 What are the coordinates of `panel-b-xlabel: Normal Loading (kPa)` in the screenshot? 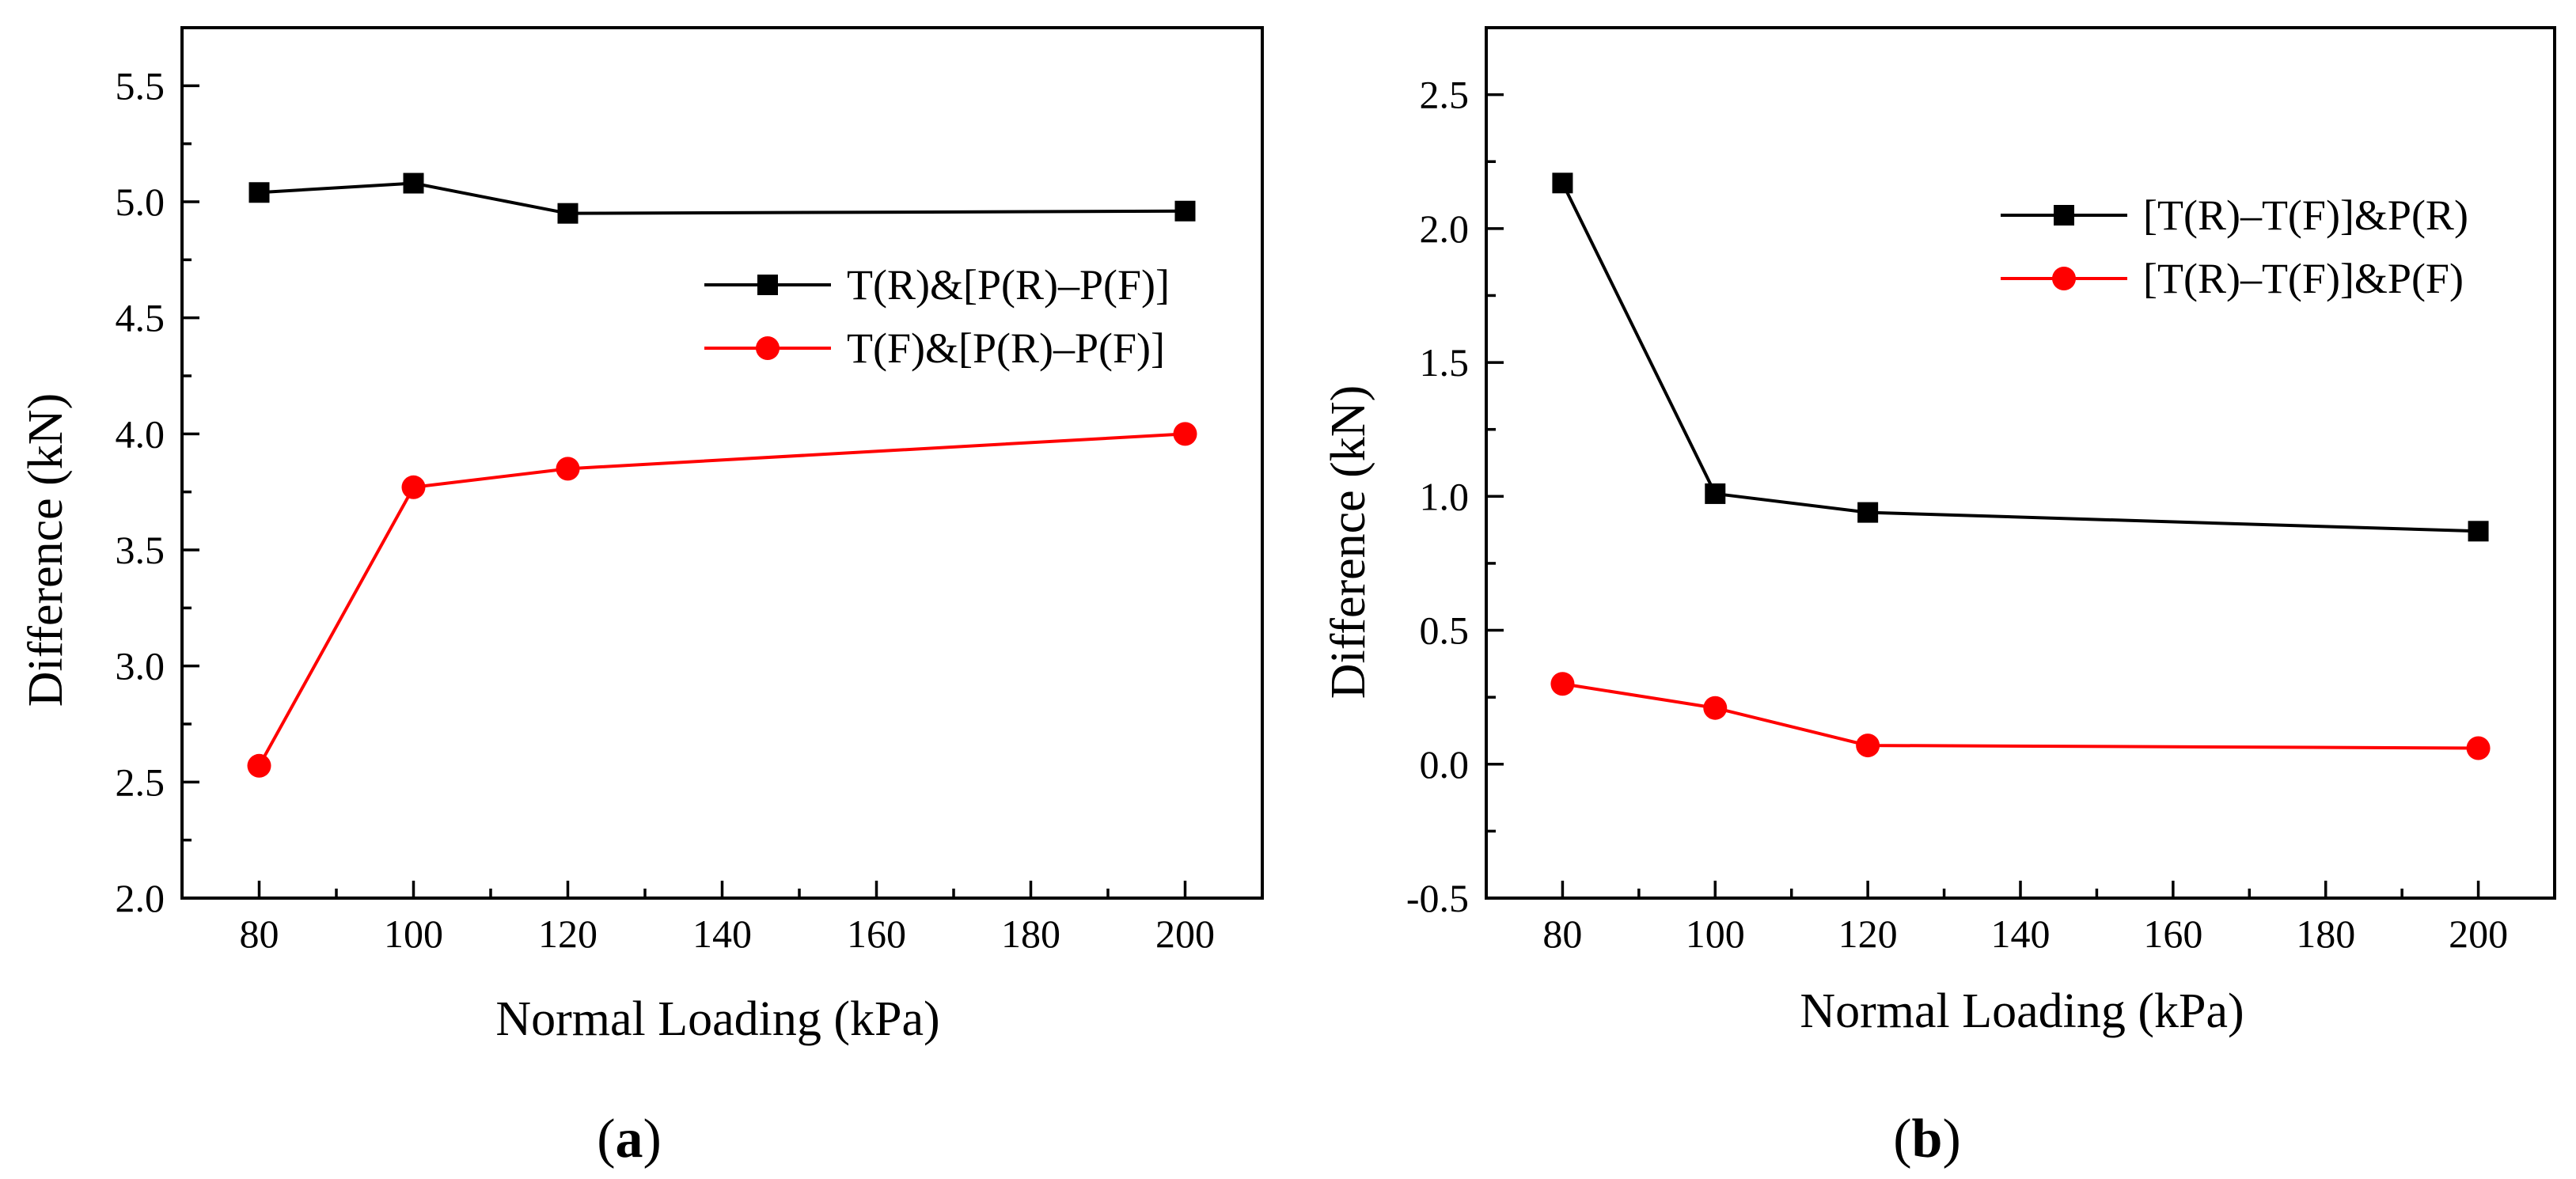 It's located at (2022, 1011).